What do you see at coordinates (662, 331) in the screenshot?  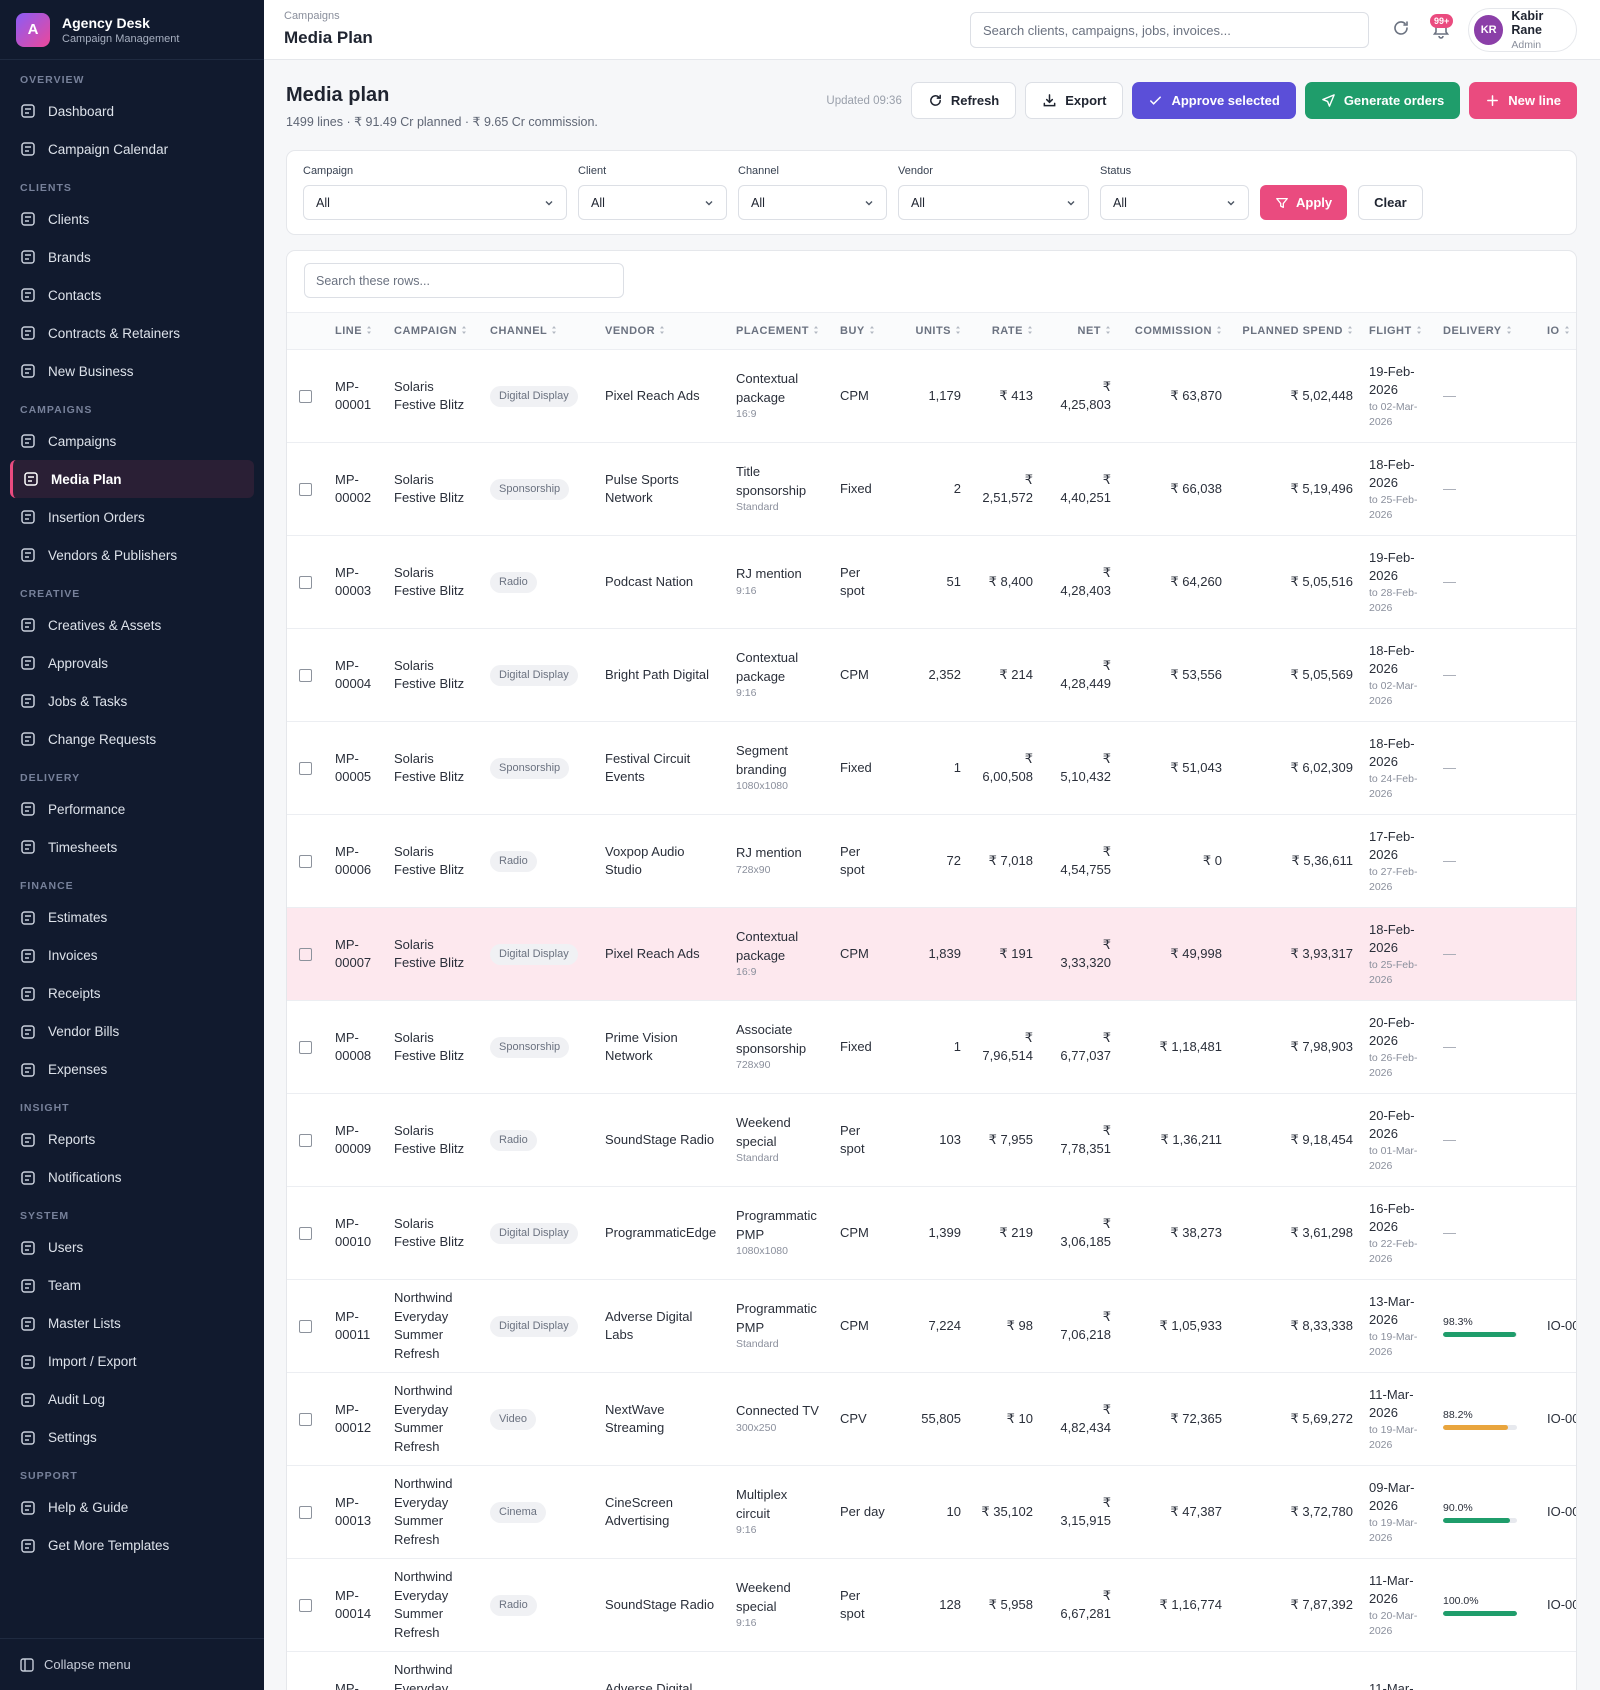 I see `header-cell: VENDOR` at bounding box center [662, 331].